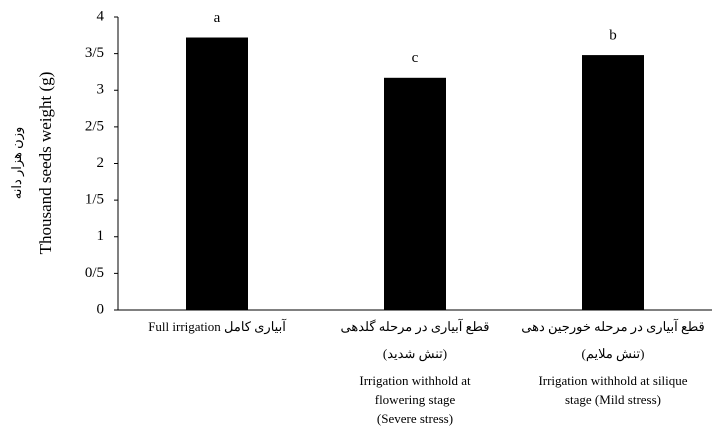 This screenshot has width=713, height=430. I want to click on x-tick-label: (تنش شدید), so click(415, 354).